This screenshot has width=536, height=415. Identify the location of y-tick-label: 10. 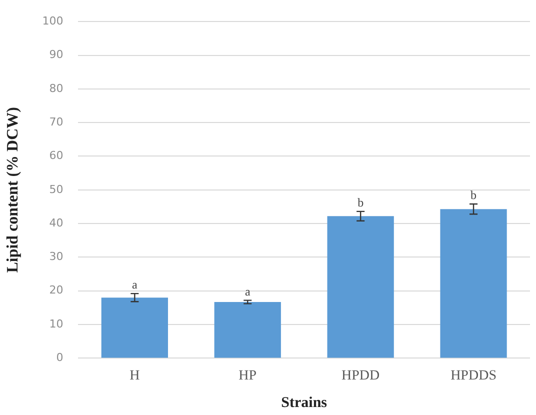
(56, 323).